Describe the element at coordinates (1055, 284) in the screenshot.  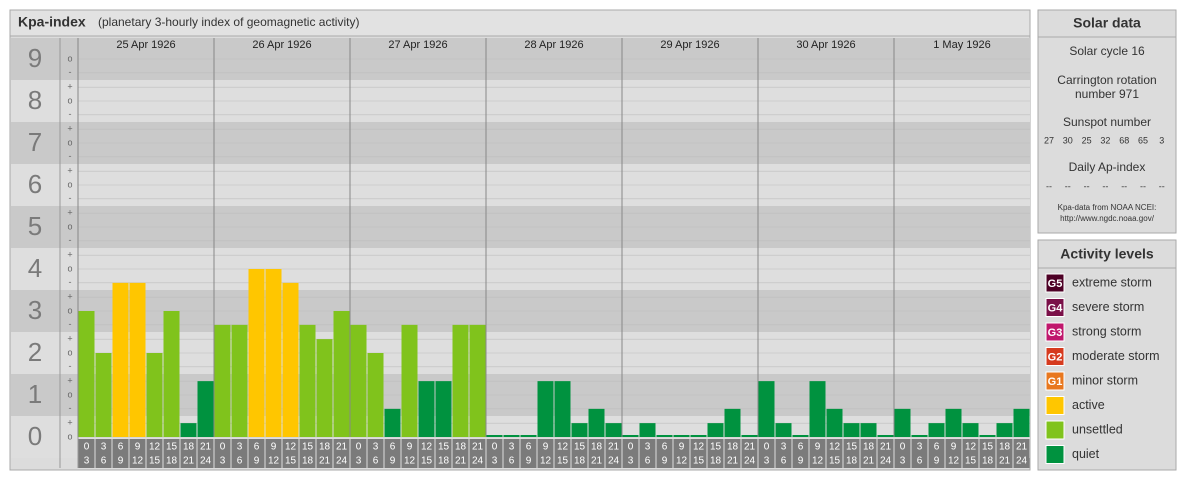
I see `level-code: G5` at that location.